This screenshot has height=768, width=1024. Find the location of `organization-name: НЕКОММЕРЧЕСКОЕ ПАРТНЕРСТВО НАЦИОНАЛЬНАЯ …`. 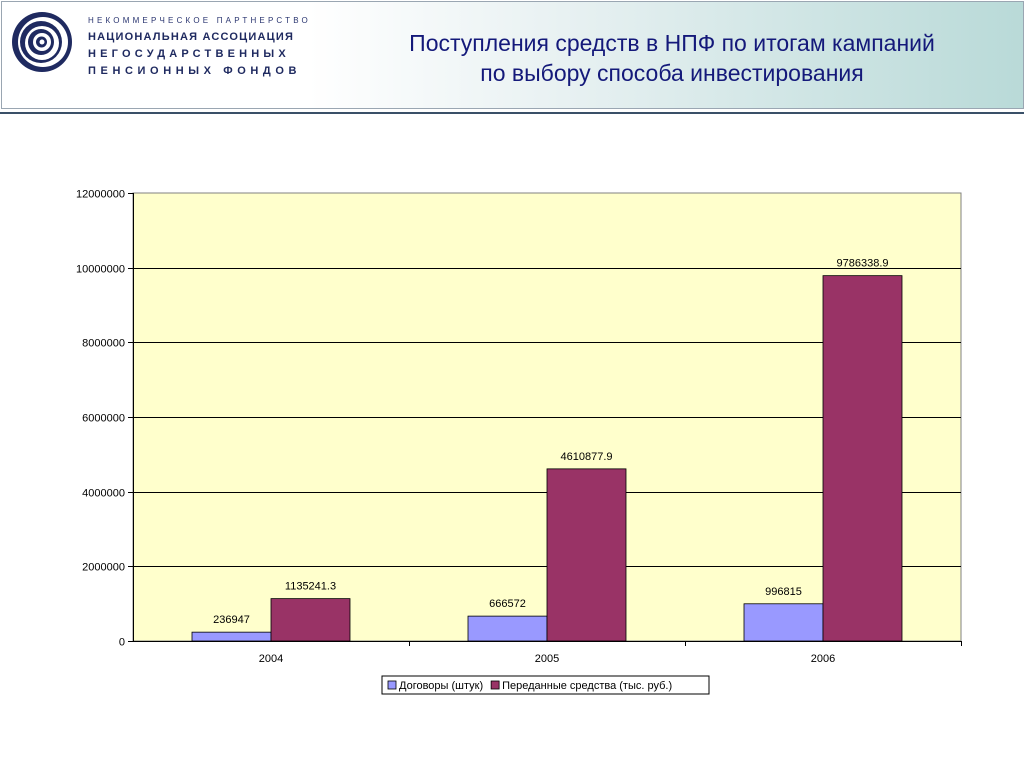

organization-name: НЕКОММЕРЧЕСКОЕ ПАРТНЕРСТВО НАЦИОНАЛЬНАЯ … is located at coordinates (199, 46).